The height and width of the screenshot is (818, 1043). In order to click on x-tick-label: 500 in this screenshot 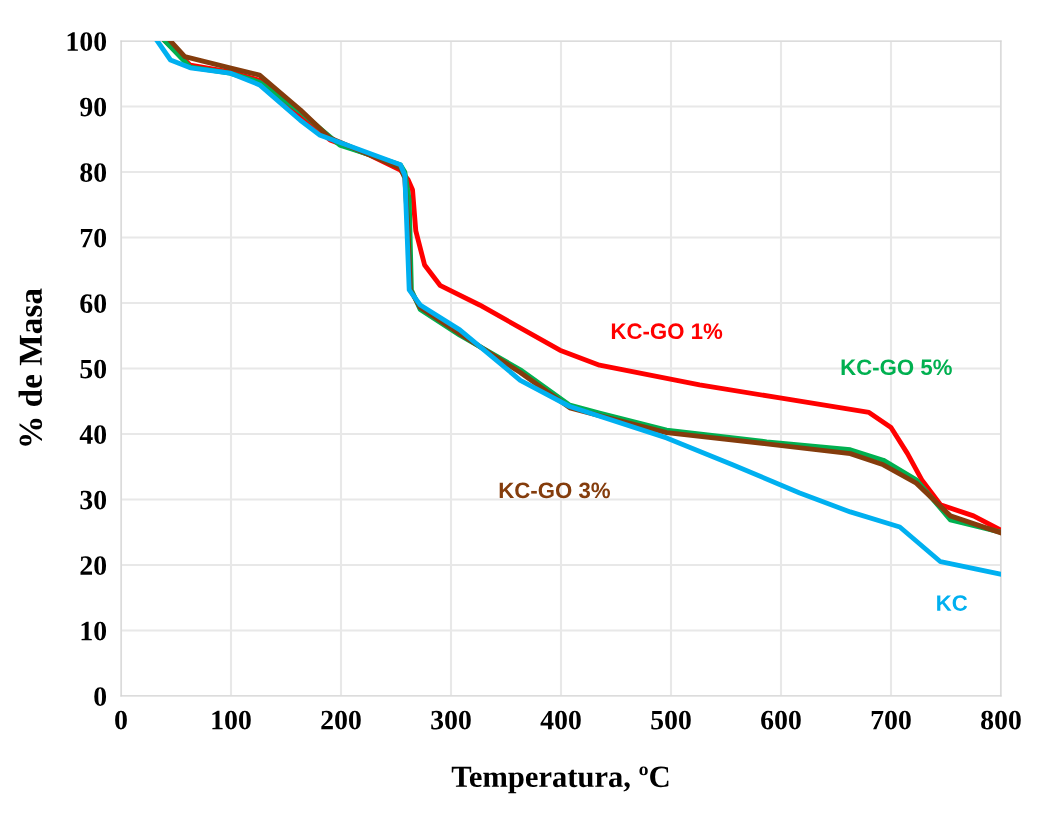, I will do `click(671, 720)`.